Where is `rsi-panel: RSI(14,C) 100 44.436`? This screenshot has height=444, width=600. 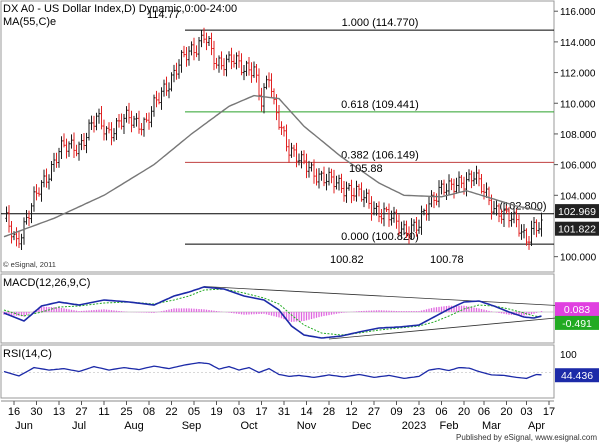 rsi-panel: RSI(14,C) 100 44.436 is located at coordinates (299, 371).